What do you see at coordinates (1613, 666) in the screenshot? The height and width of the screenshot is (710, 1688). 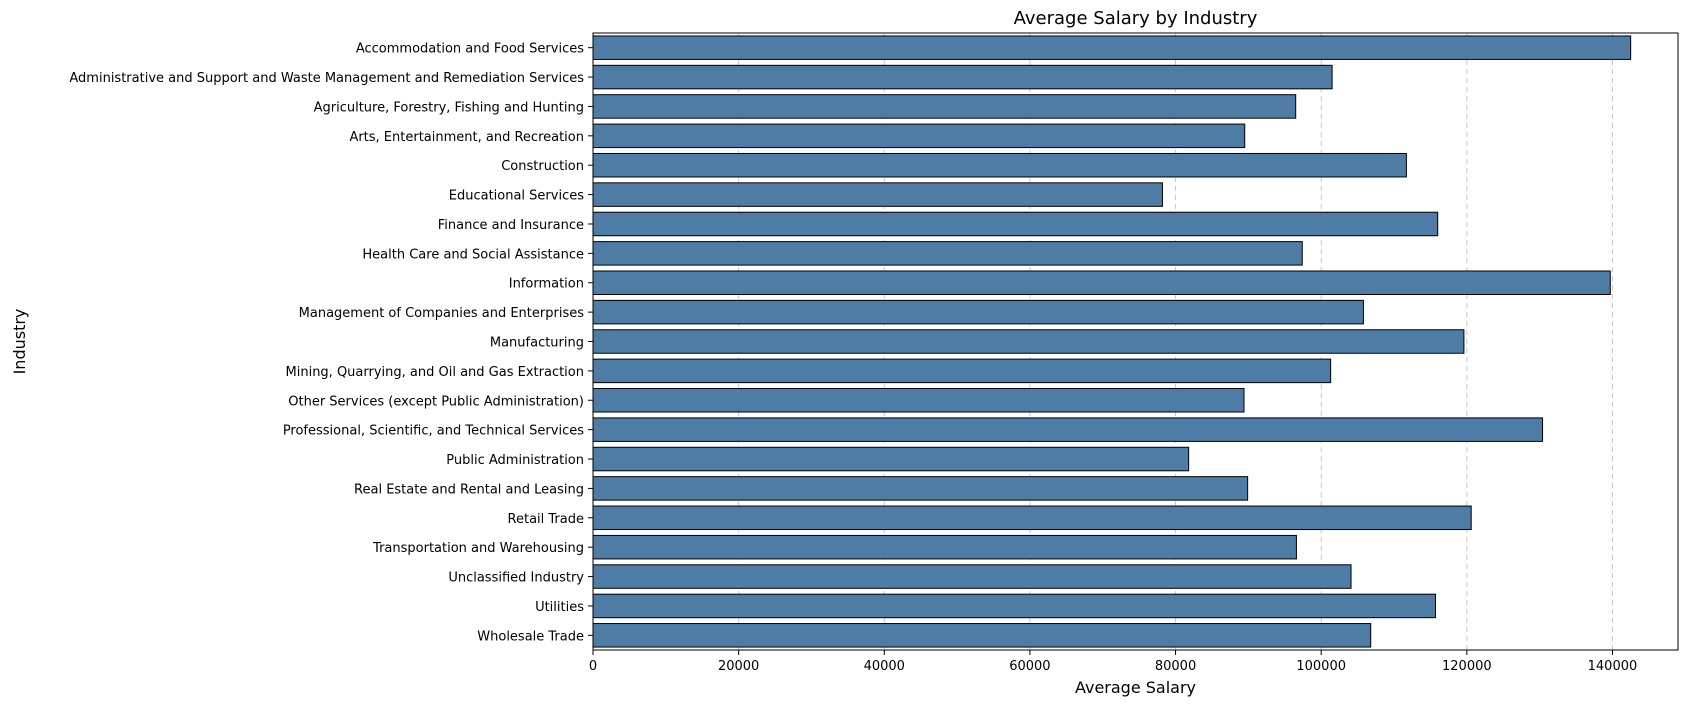 I see `x-tick-label: 140000` at bounding box center [1613, 666].